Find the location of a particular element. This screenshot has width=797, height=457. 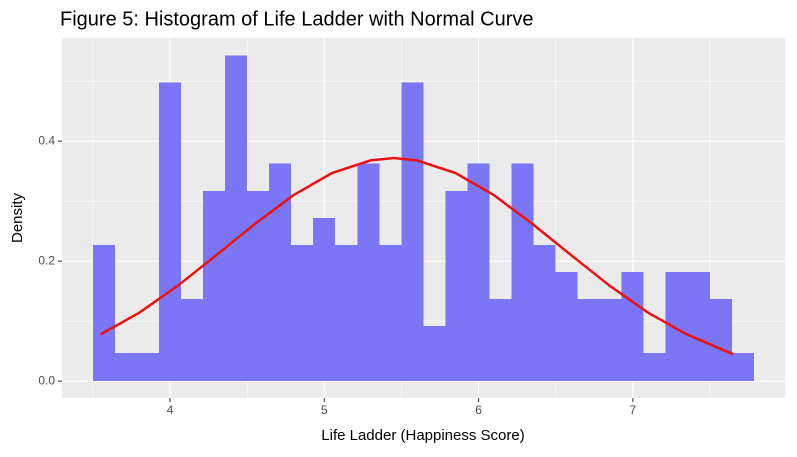

y-tick-label: 0.4 is located at coordinates (46, 140).